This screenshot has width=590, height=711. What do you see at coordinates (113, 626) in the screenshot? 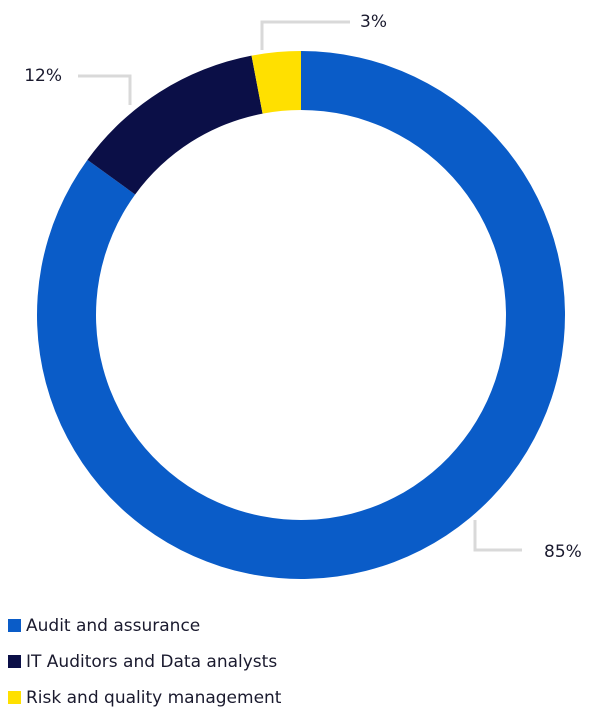
I see `legend-label: Audit and assurance` at bounding box center [113, 626].